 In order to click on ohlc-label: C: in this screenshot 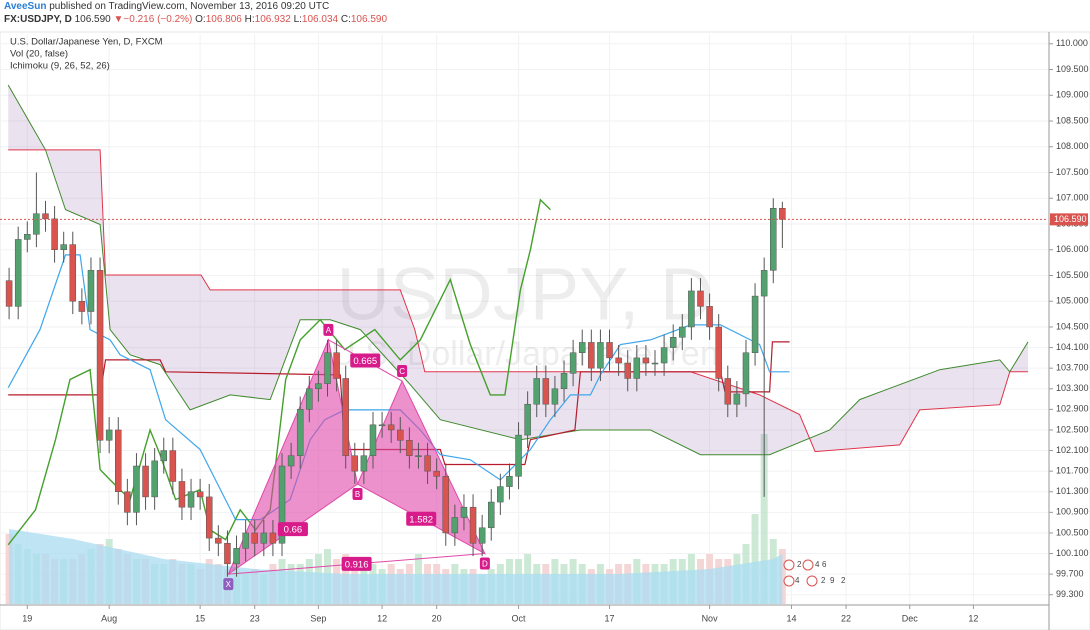, I will do `click(345, 19)`.